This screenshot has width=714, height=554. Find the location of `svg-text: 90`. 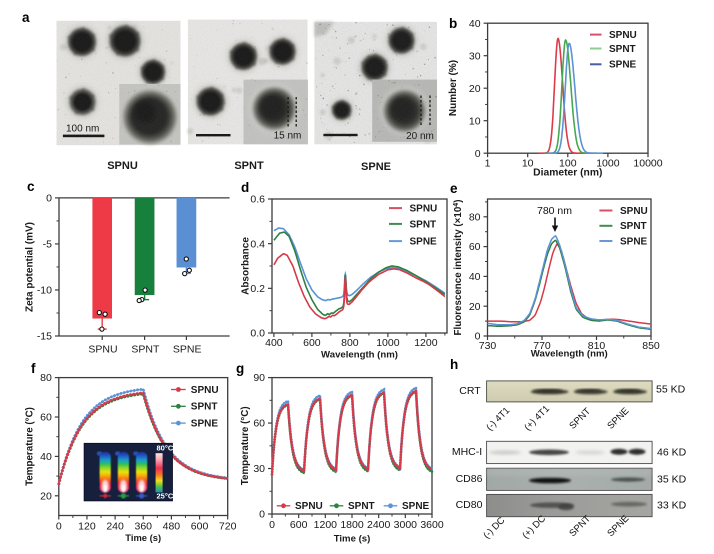

svg-text: 90 is located at coordinates (259, 378).